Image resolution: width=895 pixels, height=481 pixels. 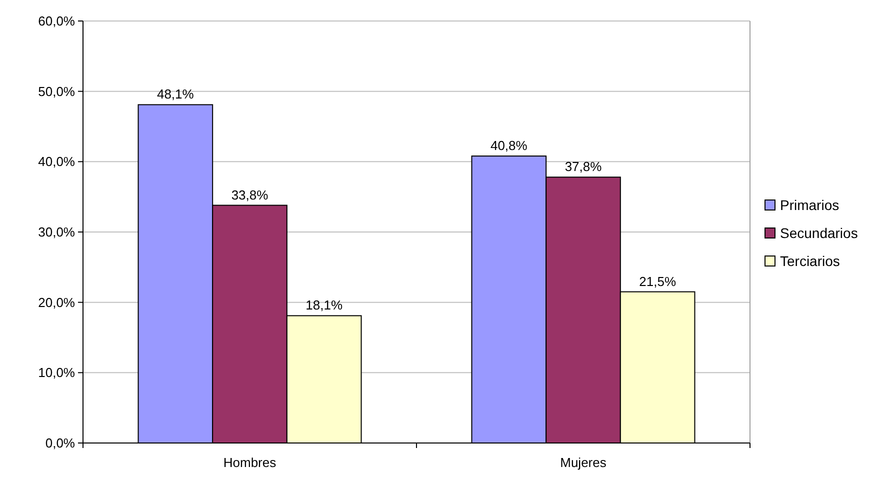 I want to click on data-label: 33,8%, so click(x=250, y=194).